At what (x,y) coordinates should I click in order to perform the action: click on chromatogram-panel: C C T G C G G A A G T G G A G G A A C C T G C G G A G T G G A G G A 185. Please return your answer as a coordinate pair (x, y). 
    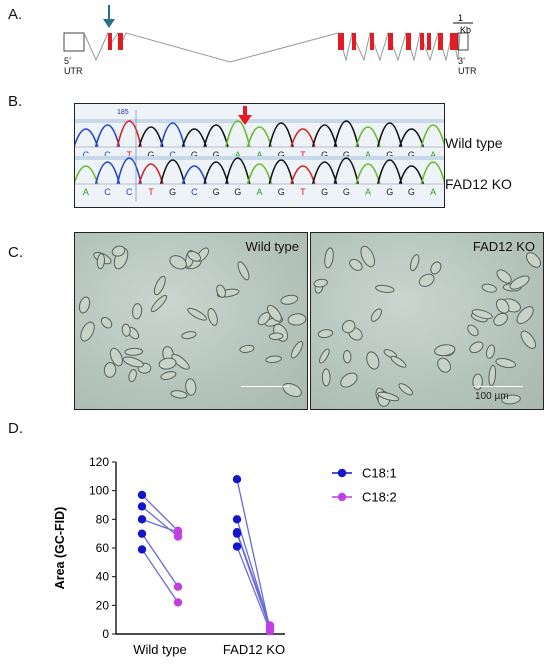
    Looking at the image, I should click on (259, 155).